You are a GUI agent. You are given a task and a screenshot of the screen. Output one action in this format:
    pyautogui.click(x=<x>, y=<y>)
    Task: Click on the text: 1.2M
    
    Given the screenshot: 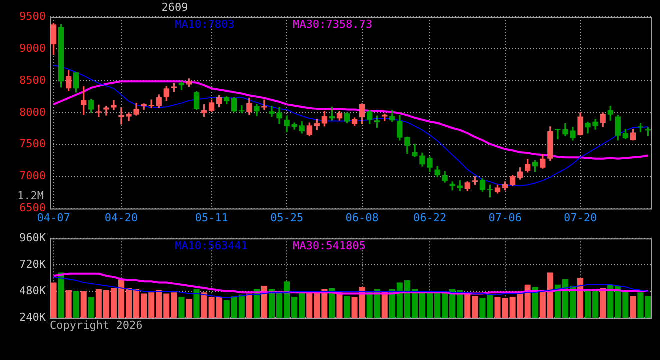 What is the action you would take?
    pyautogui.click(x=31, y=196)
    